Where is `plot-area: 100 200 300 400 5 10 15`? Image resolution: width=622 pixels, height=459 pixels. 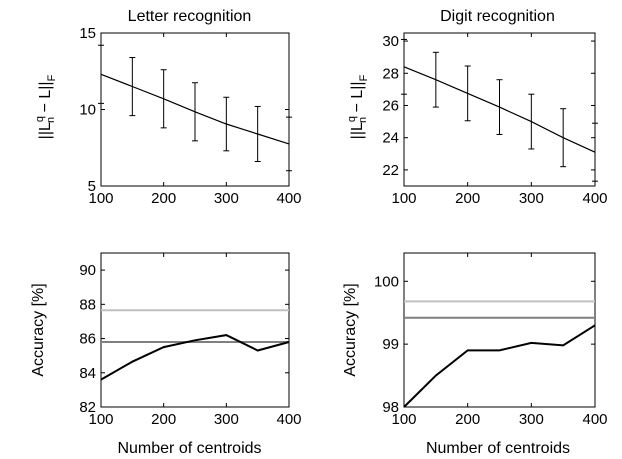 plot-area: 100 200 300 400 5 10 15 is located at coordinates (190, 116).